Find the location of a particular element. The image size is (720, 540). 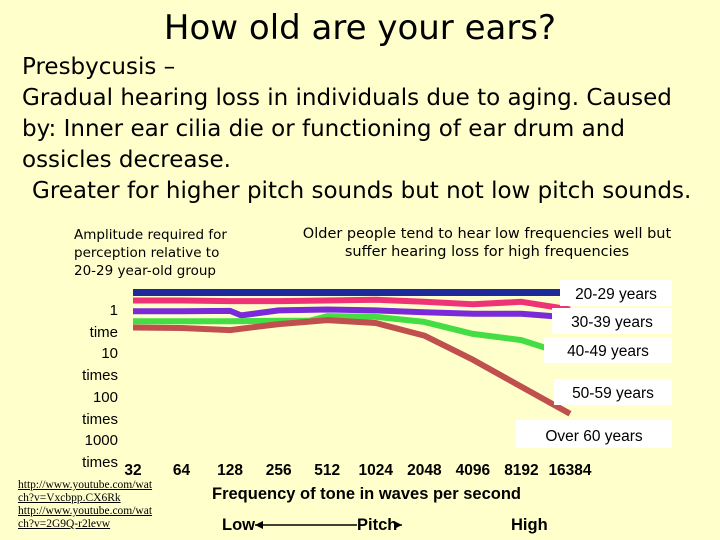

series-label: 40-49 years is located at coordinates (608, 351).